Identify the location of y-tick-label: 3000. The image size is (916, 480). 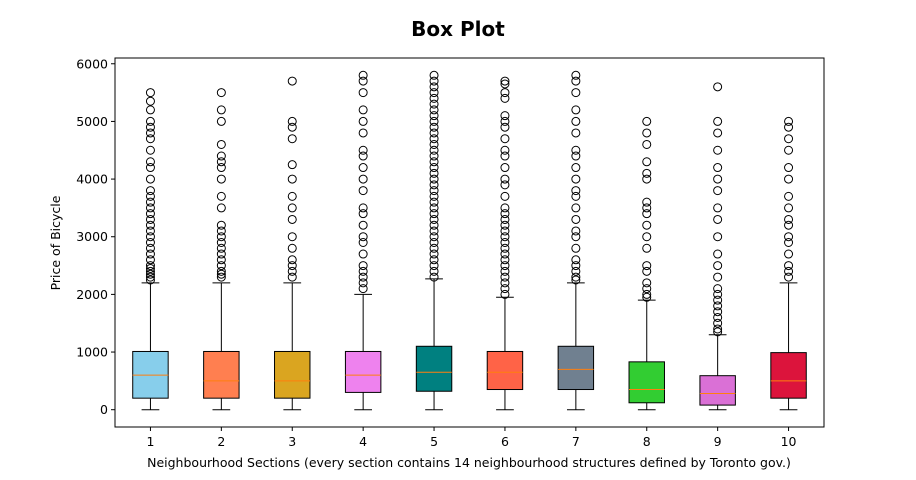
(92, 236).